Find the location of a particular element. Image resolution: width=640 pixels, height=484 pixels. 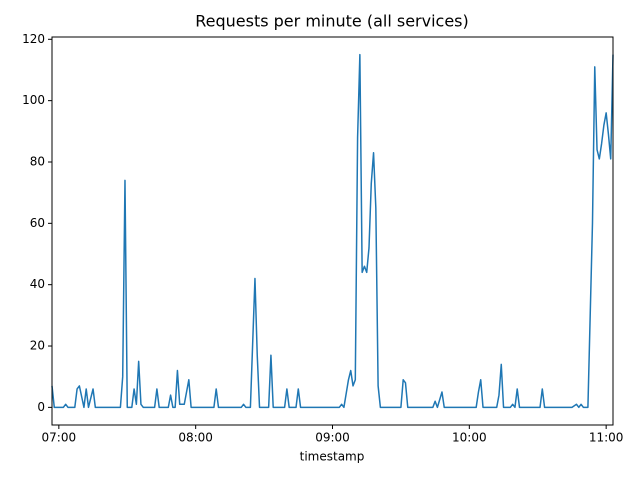

x-tick-label: 11:00 is located at coordinates (606, 438).